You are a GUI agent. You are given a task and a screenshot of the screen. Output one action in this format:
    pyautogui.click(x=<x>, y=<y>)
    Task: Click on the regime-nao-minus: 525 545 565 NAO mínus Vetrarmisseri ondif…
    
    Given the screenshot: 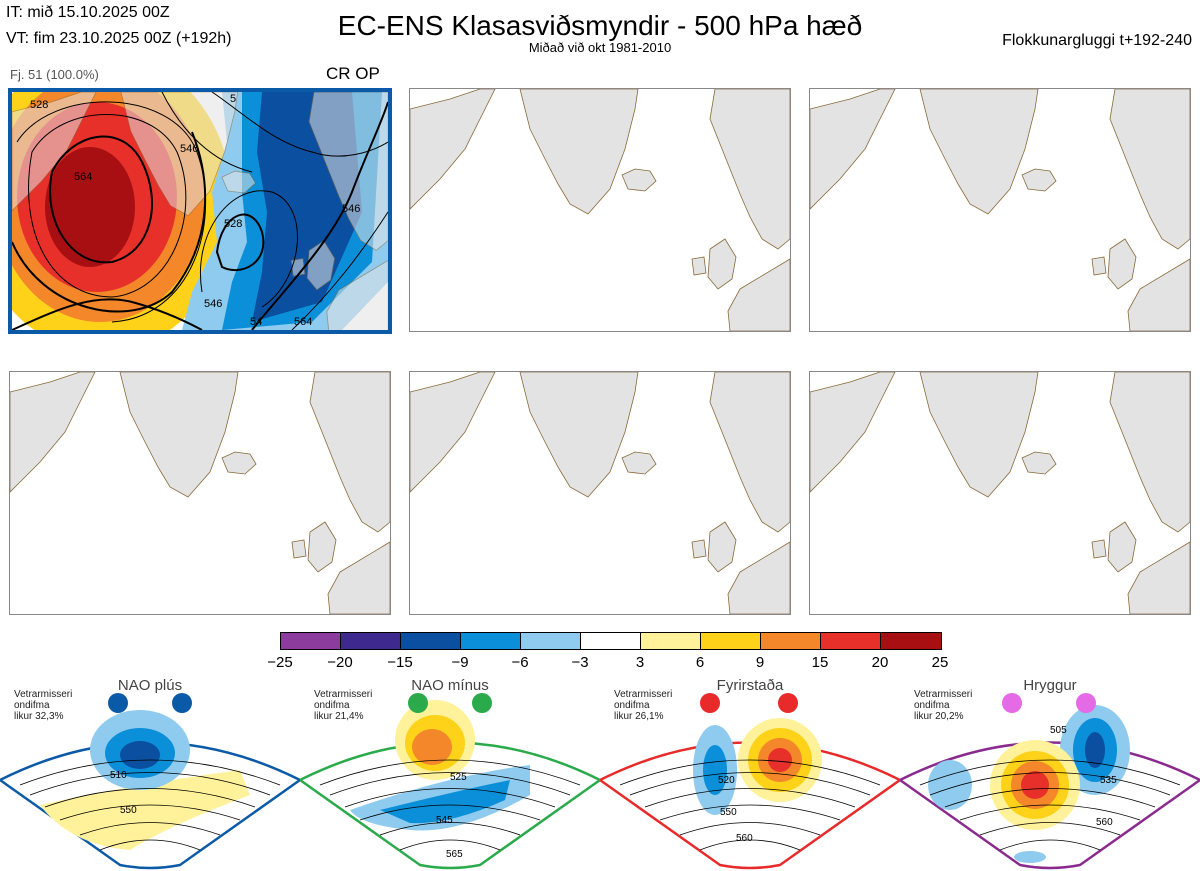 What is the action you would take?
    pyautogui.click(x=450, y=773)
    